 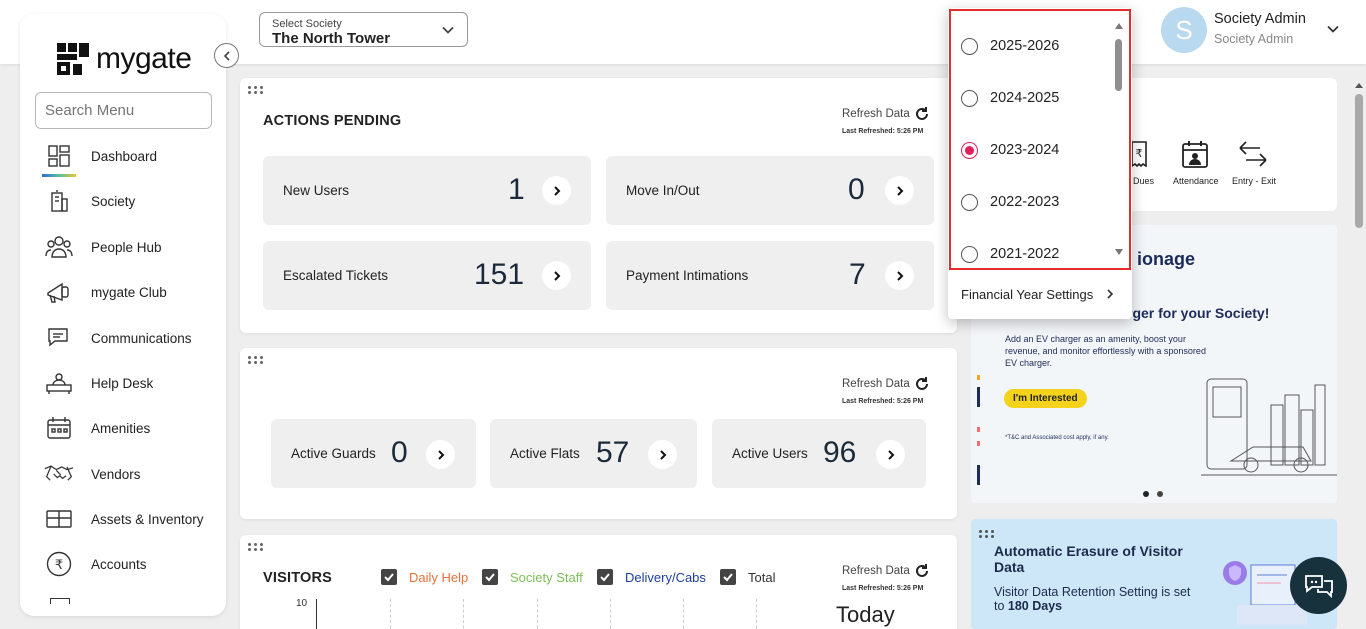 I want to click on fy-option-2025-2026: 2025-2026, so click(x=1010, y=46).